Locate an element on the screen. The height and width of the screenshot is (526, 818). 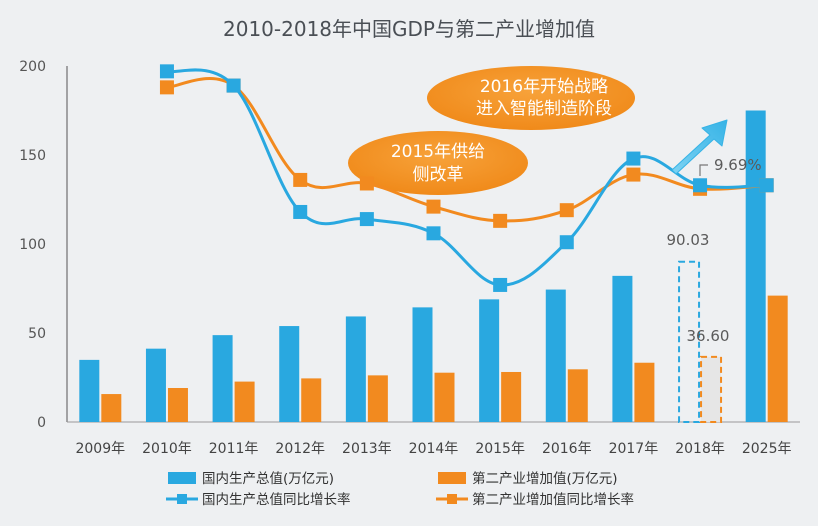
annotation-bubble-2015: 2015年供给 侧改革 is located at coordinates (438, 163).